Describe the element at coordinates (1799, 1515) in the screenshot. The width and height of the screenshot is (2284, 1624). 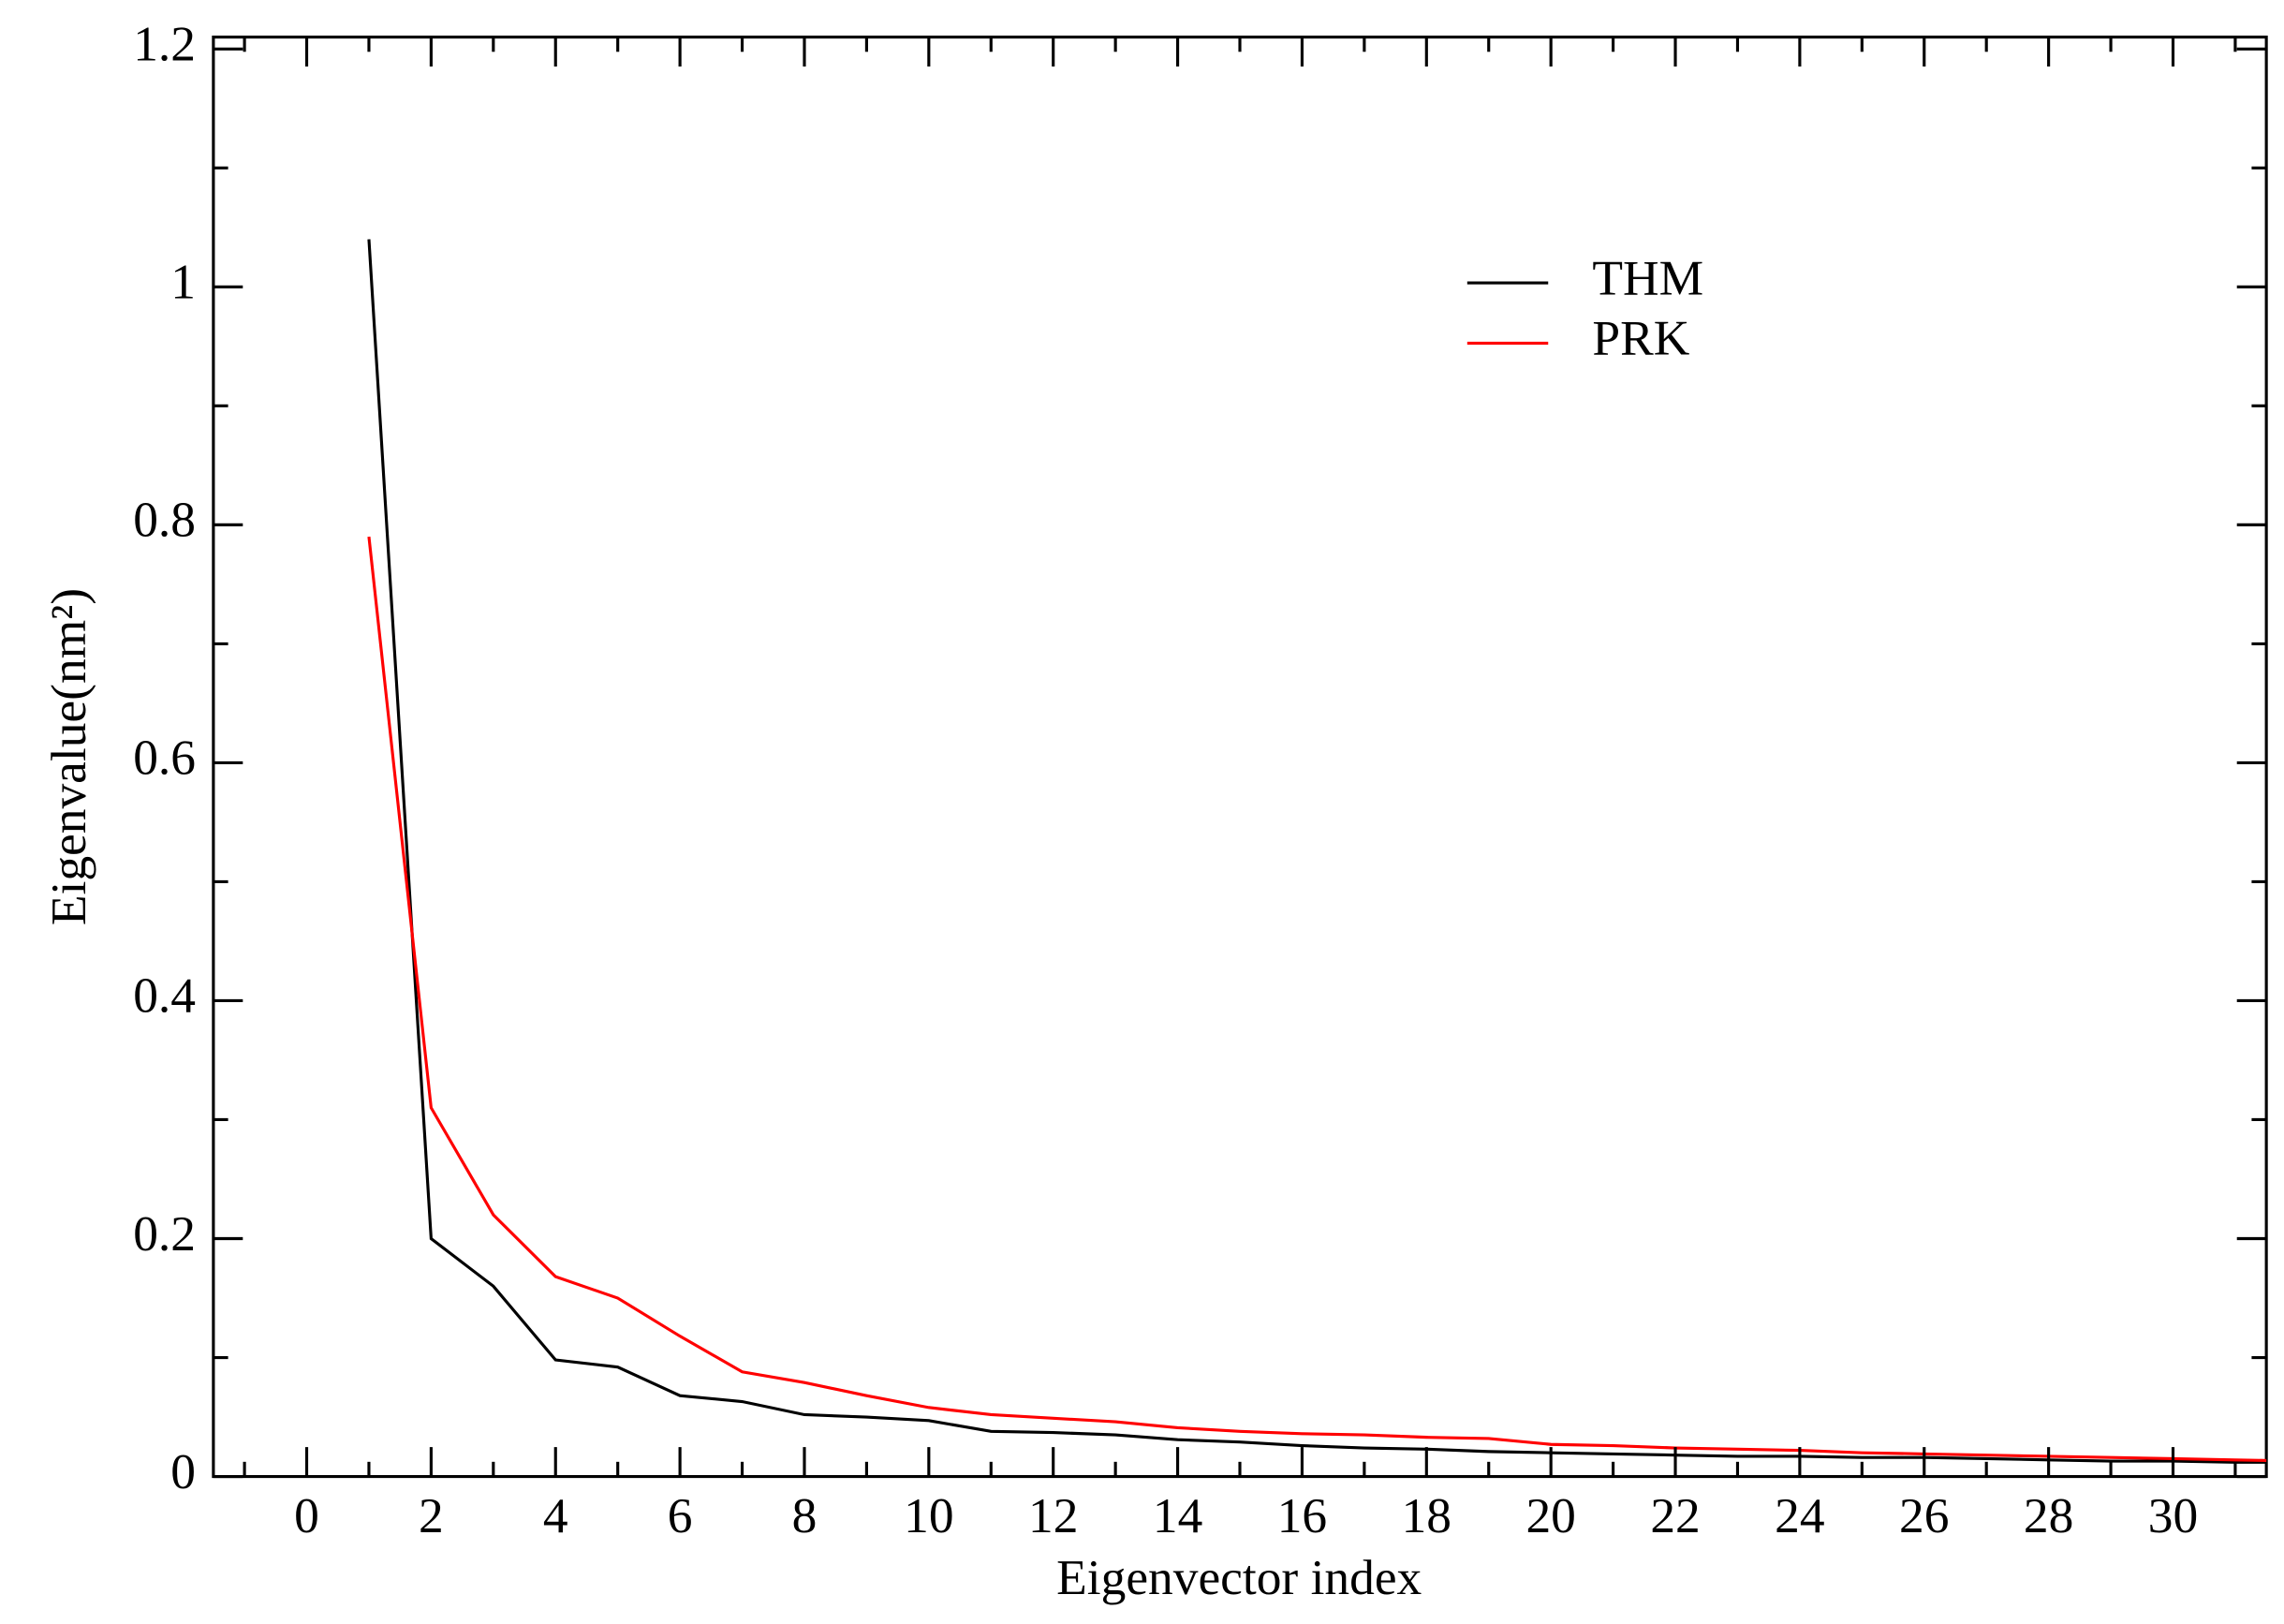
I see `x-tick-label: 24` at that location.